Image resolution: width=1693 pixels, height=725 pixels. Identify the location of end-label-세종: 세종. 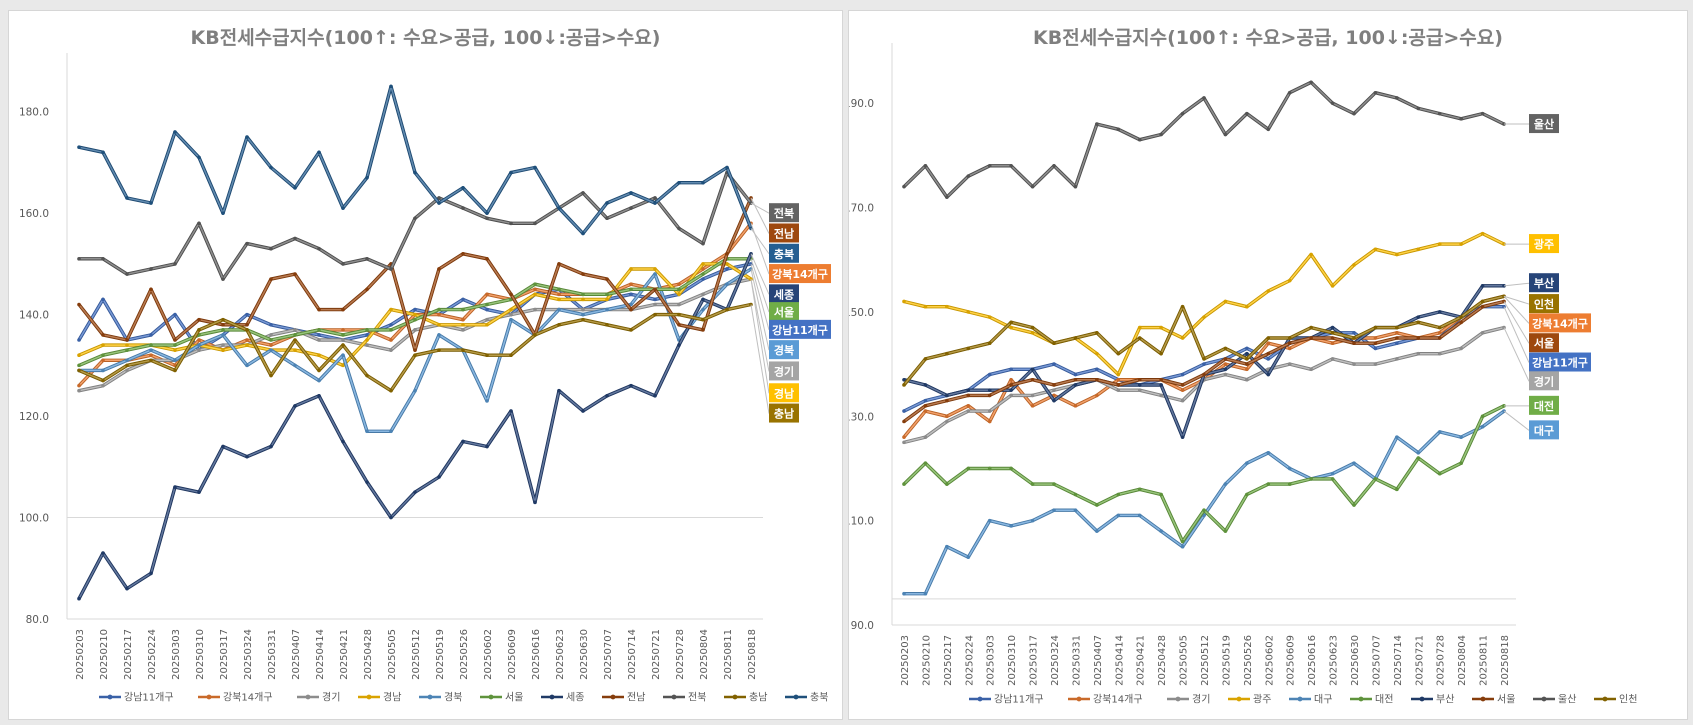
(784, 294).